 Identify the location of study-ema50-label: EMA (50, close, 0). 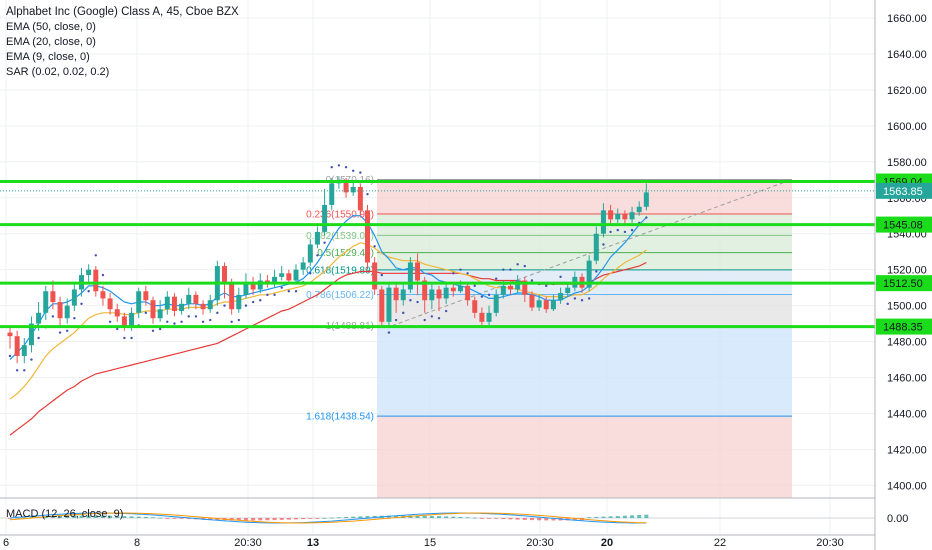
(51, 27).